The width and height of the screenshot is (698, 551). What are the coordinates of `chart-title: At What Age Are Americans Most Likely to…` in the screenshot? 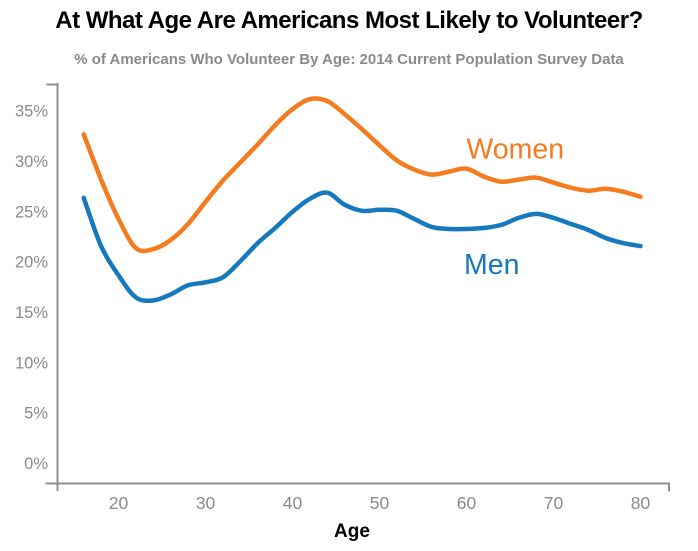 It's located at (349, 20).